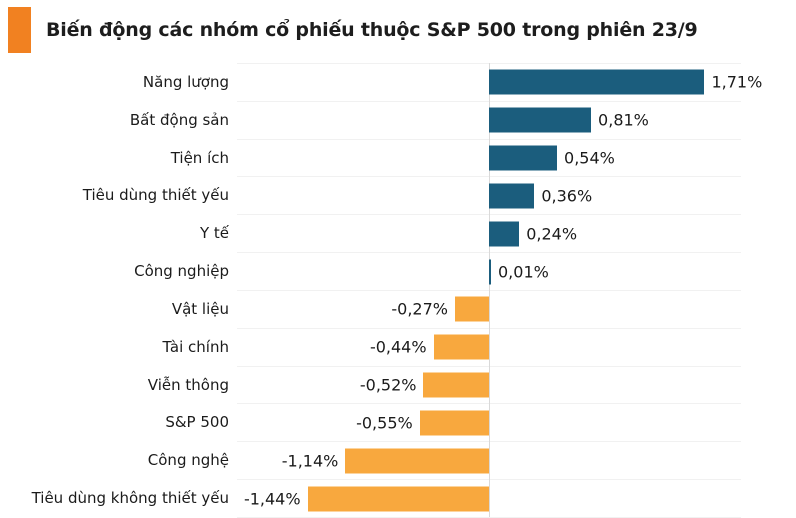 This screenshot has width=796, height=518. Describe the element at coordinates (214, 233) in the screenshot. I see `category-label: Y tế` at that location.